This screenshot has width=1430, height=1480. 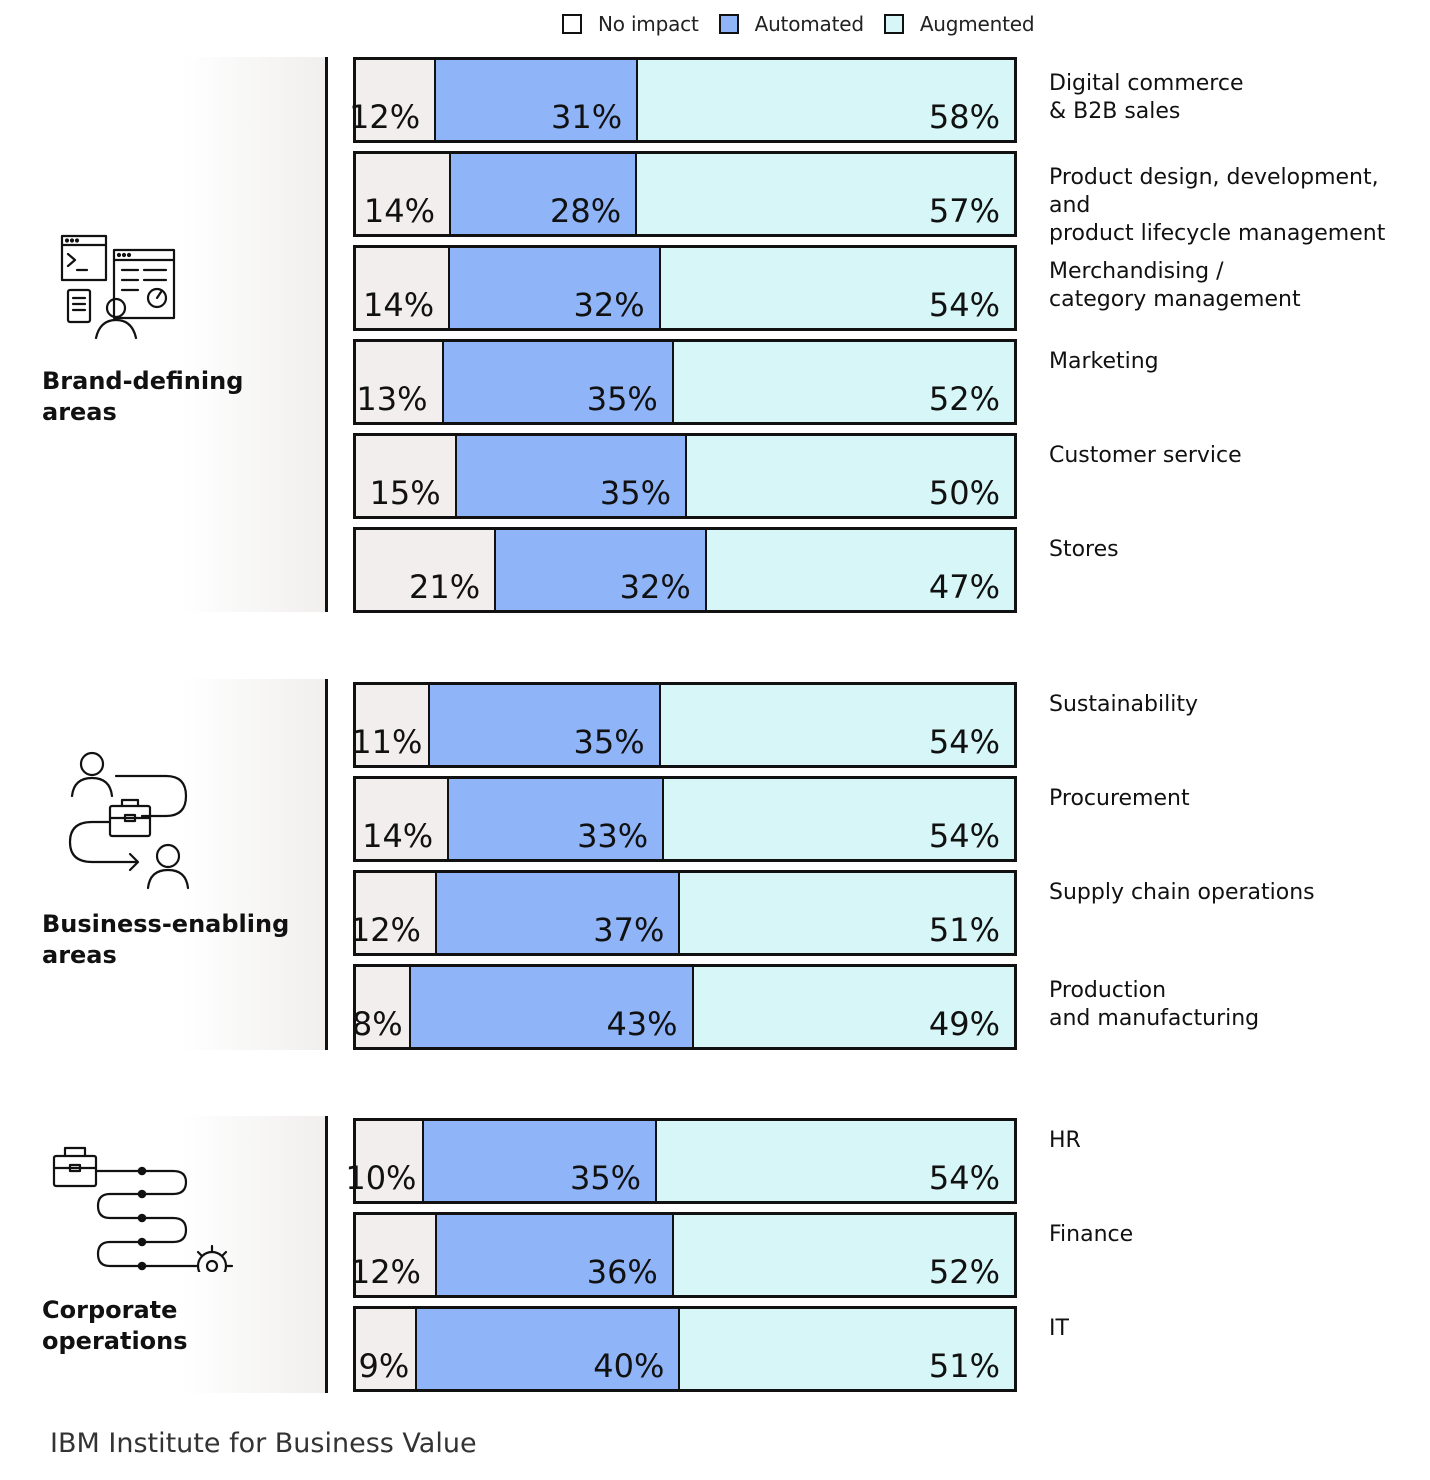 I want to click on category-label: Sustainability, so click(x=1123, y=704).